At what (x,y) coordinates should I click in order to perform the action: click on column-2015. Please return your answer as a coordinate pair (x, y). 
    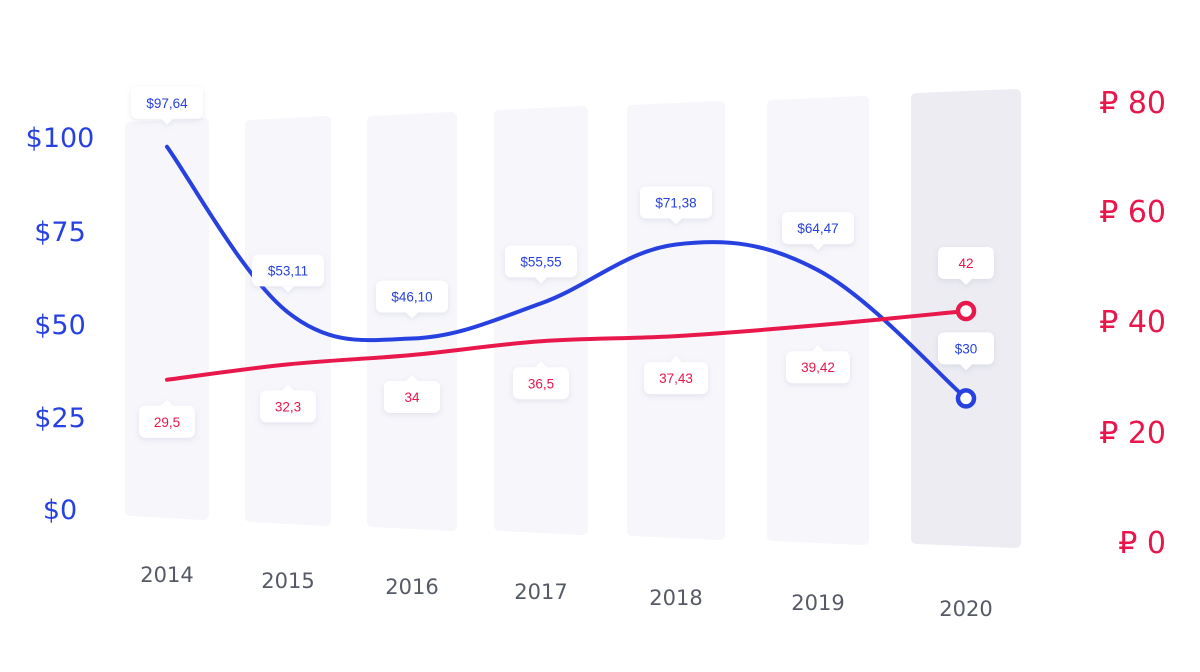
    Looking at the image, I should click on (288, 321).